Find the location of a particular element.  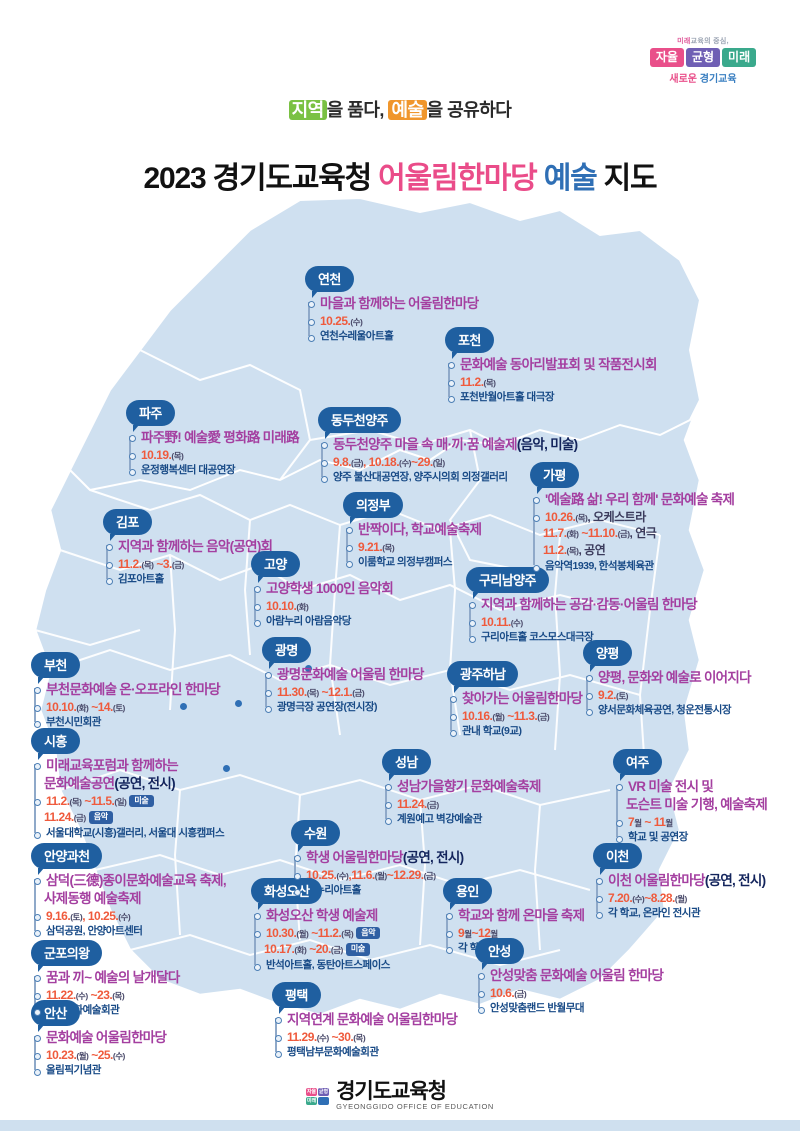

row-venue: 광명극장 공연장(전시장) is located at coordinates (344, 708).